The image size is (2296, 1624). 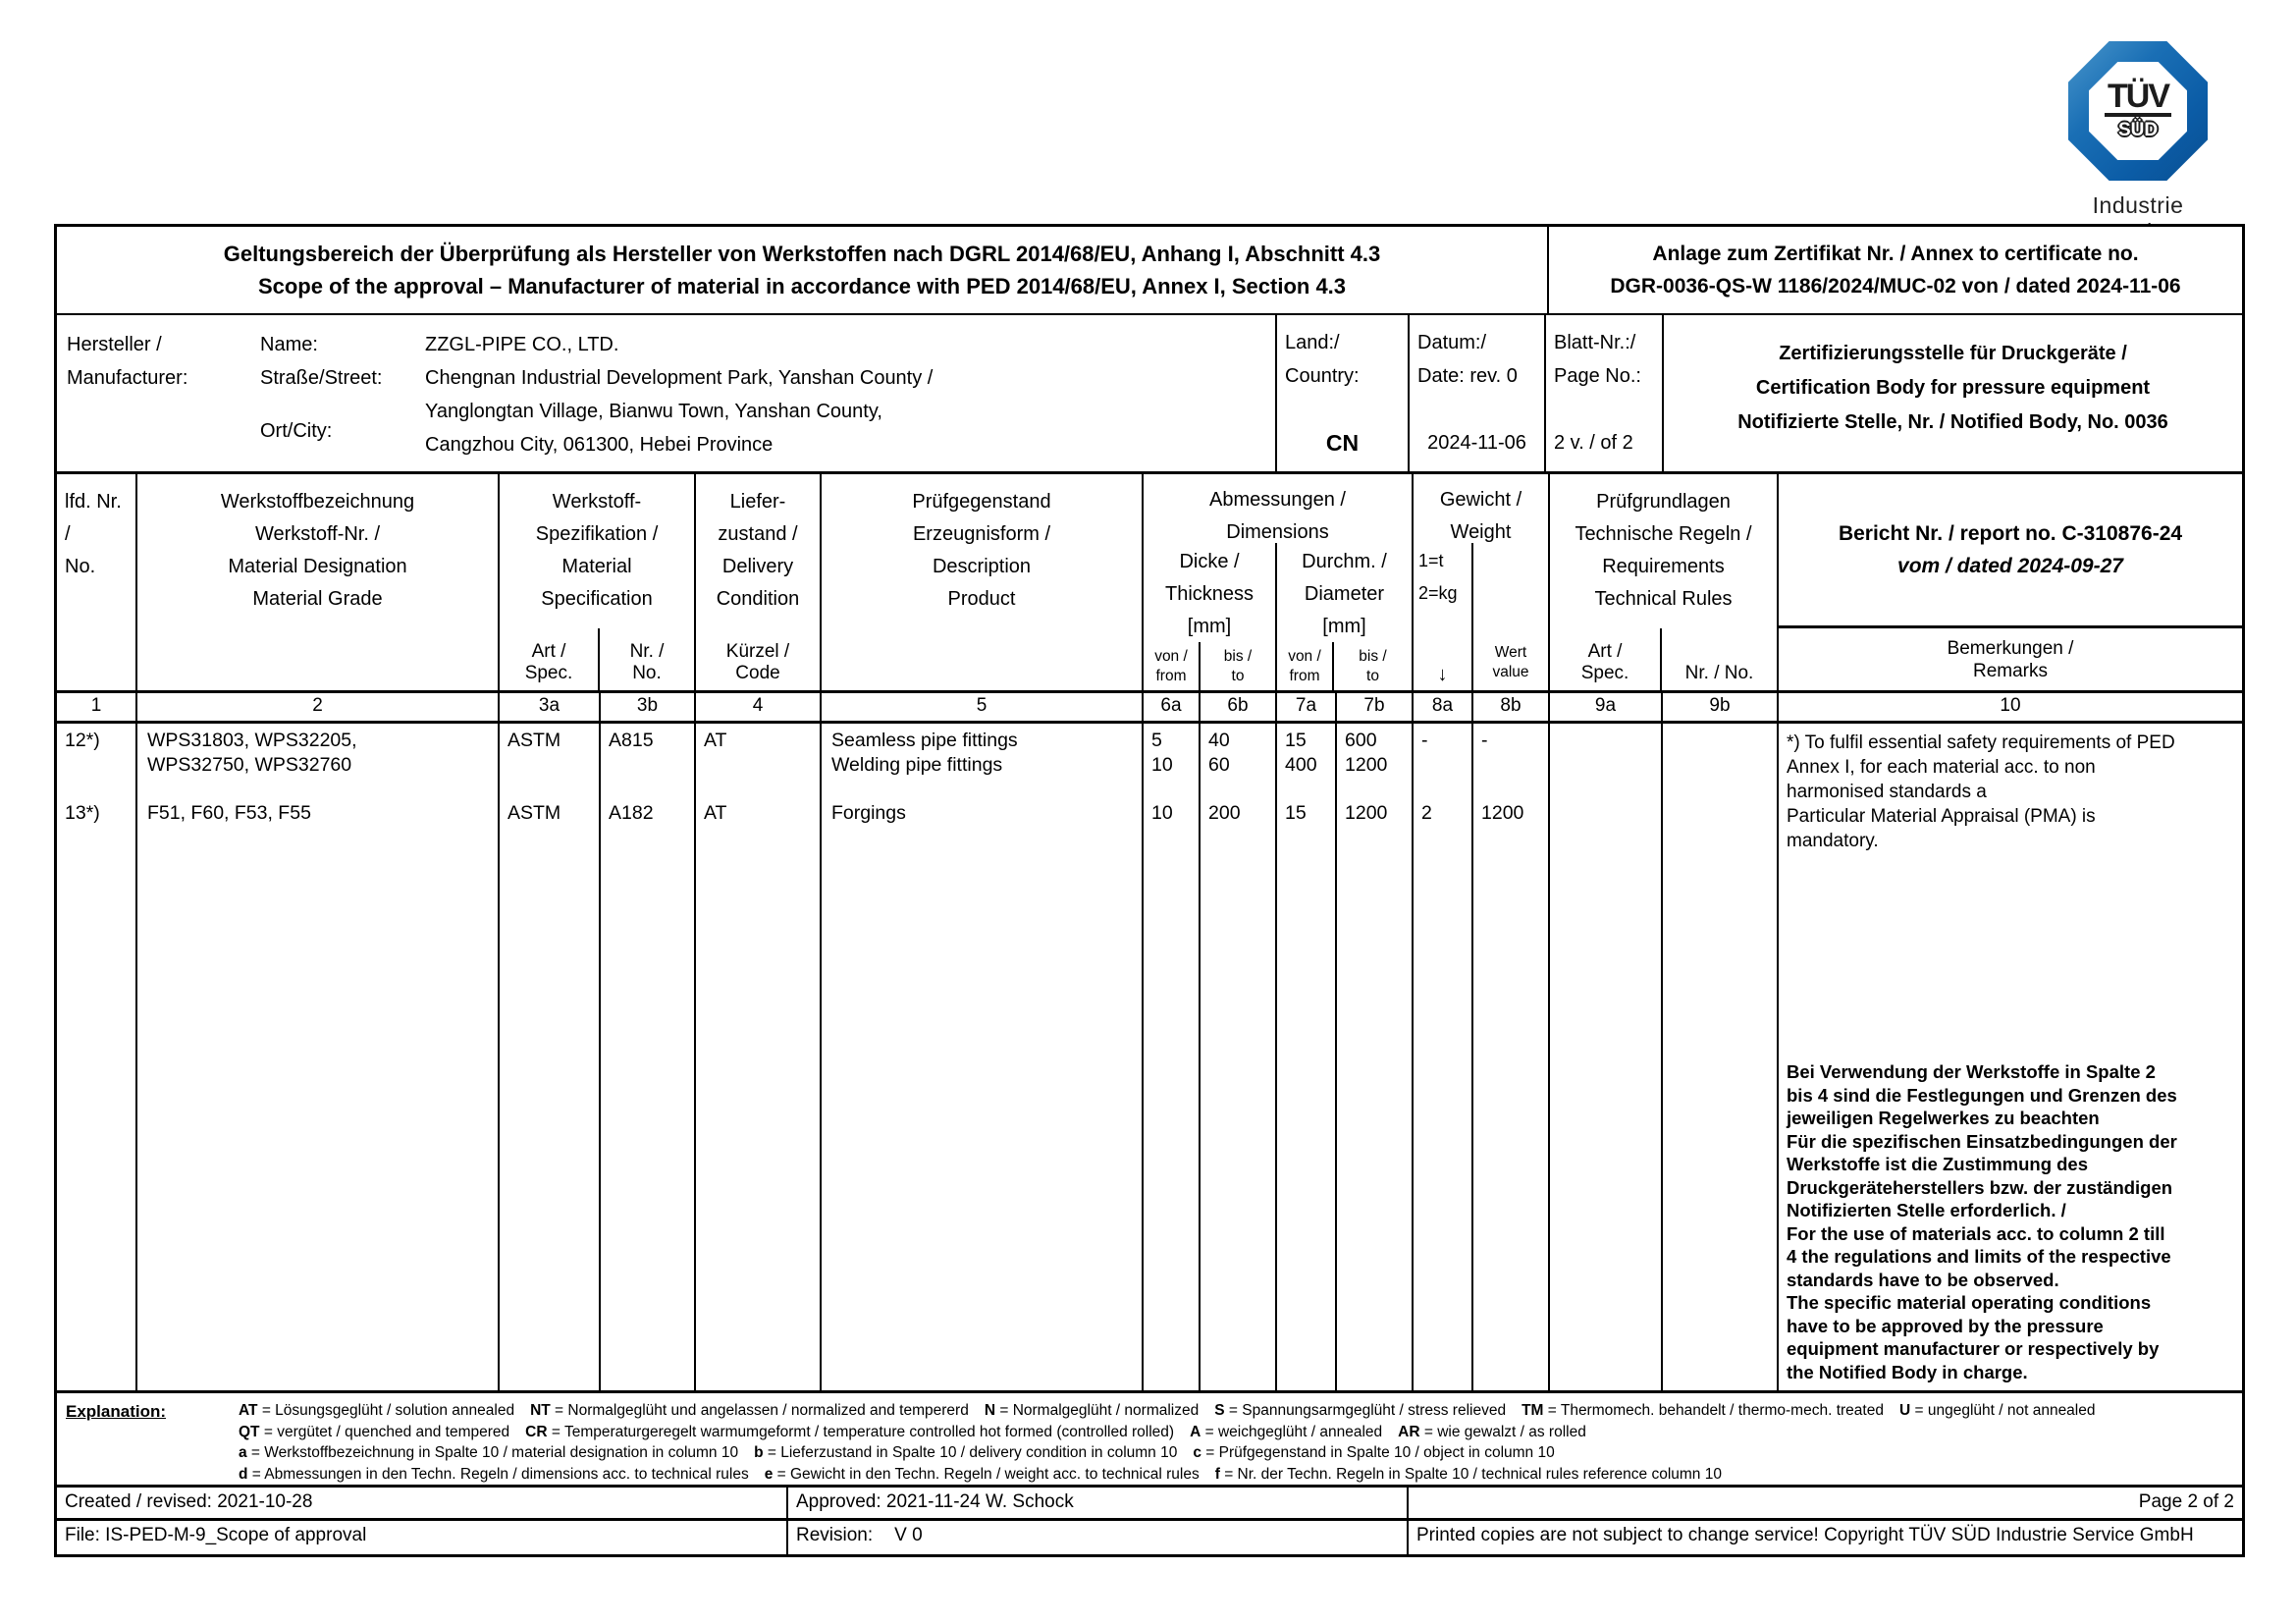 I want to click on header-rules-art: Art / Spec., so click(x=1607, y=659).